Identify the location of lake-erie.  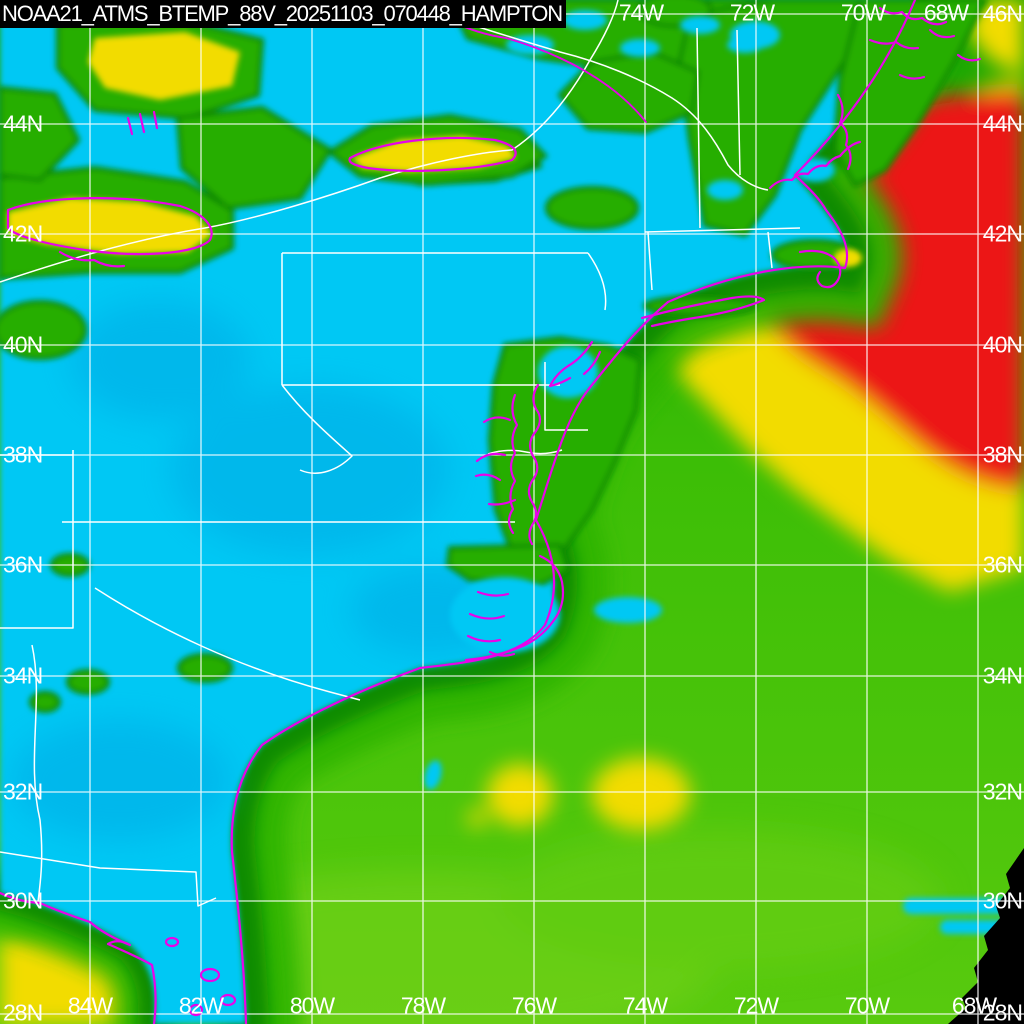
(110, 226).